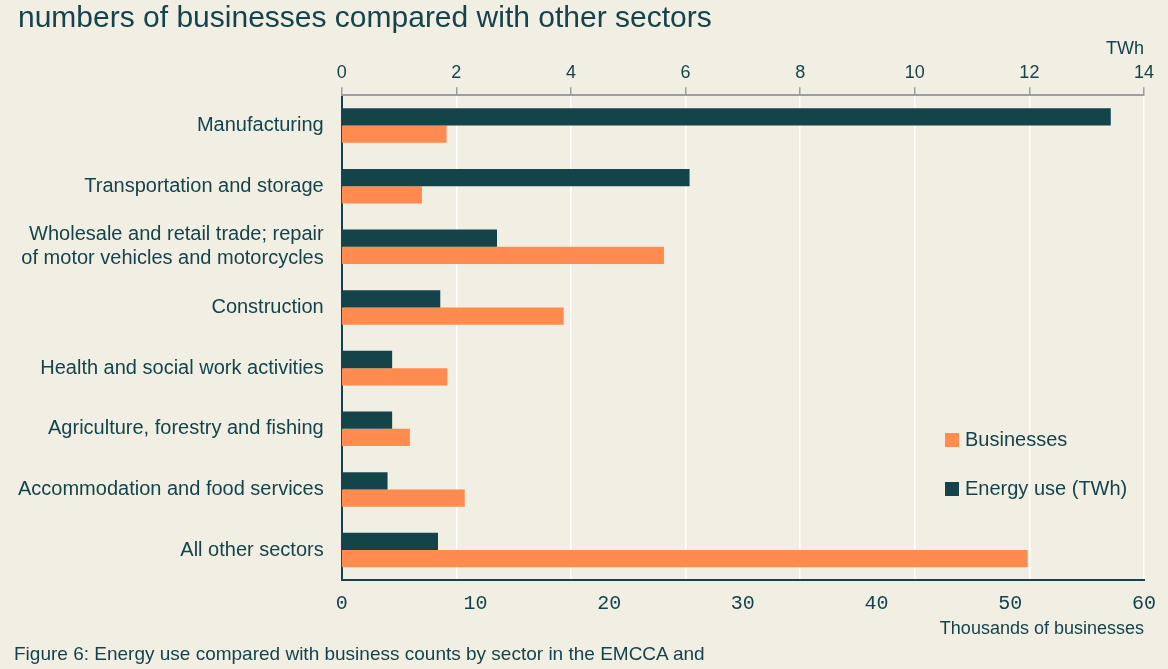  Describe the element at coordinates (456, 72) in the screenshot. I see `x2-tick-label: 2` at that location.